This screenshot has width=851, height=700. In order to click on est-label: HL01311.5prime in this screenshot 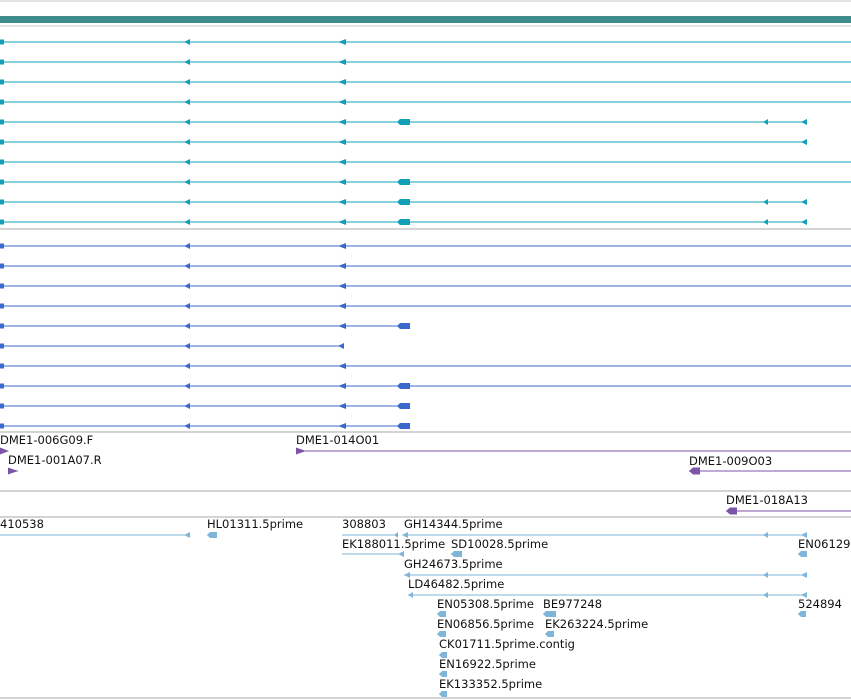, I will do `click(255, 524)`.